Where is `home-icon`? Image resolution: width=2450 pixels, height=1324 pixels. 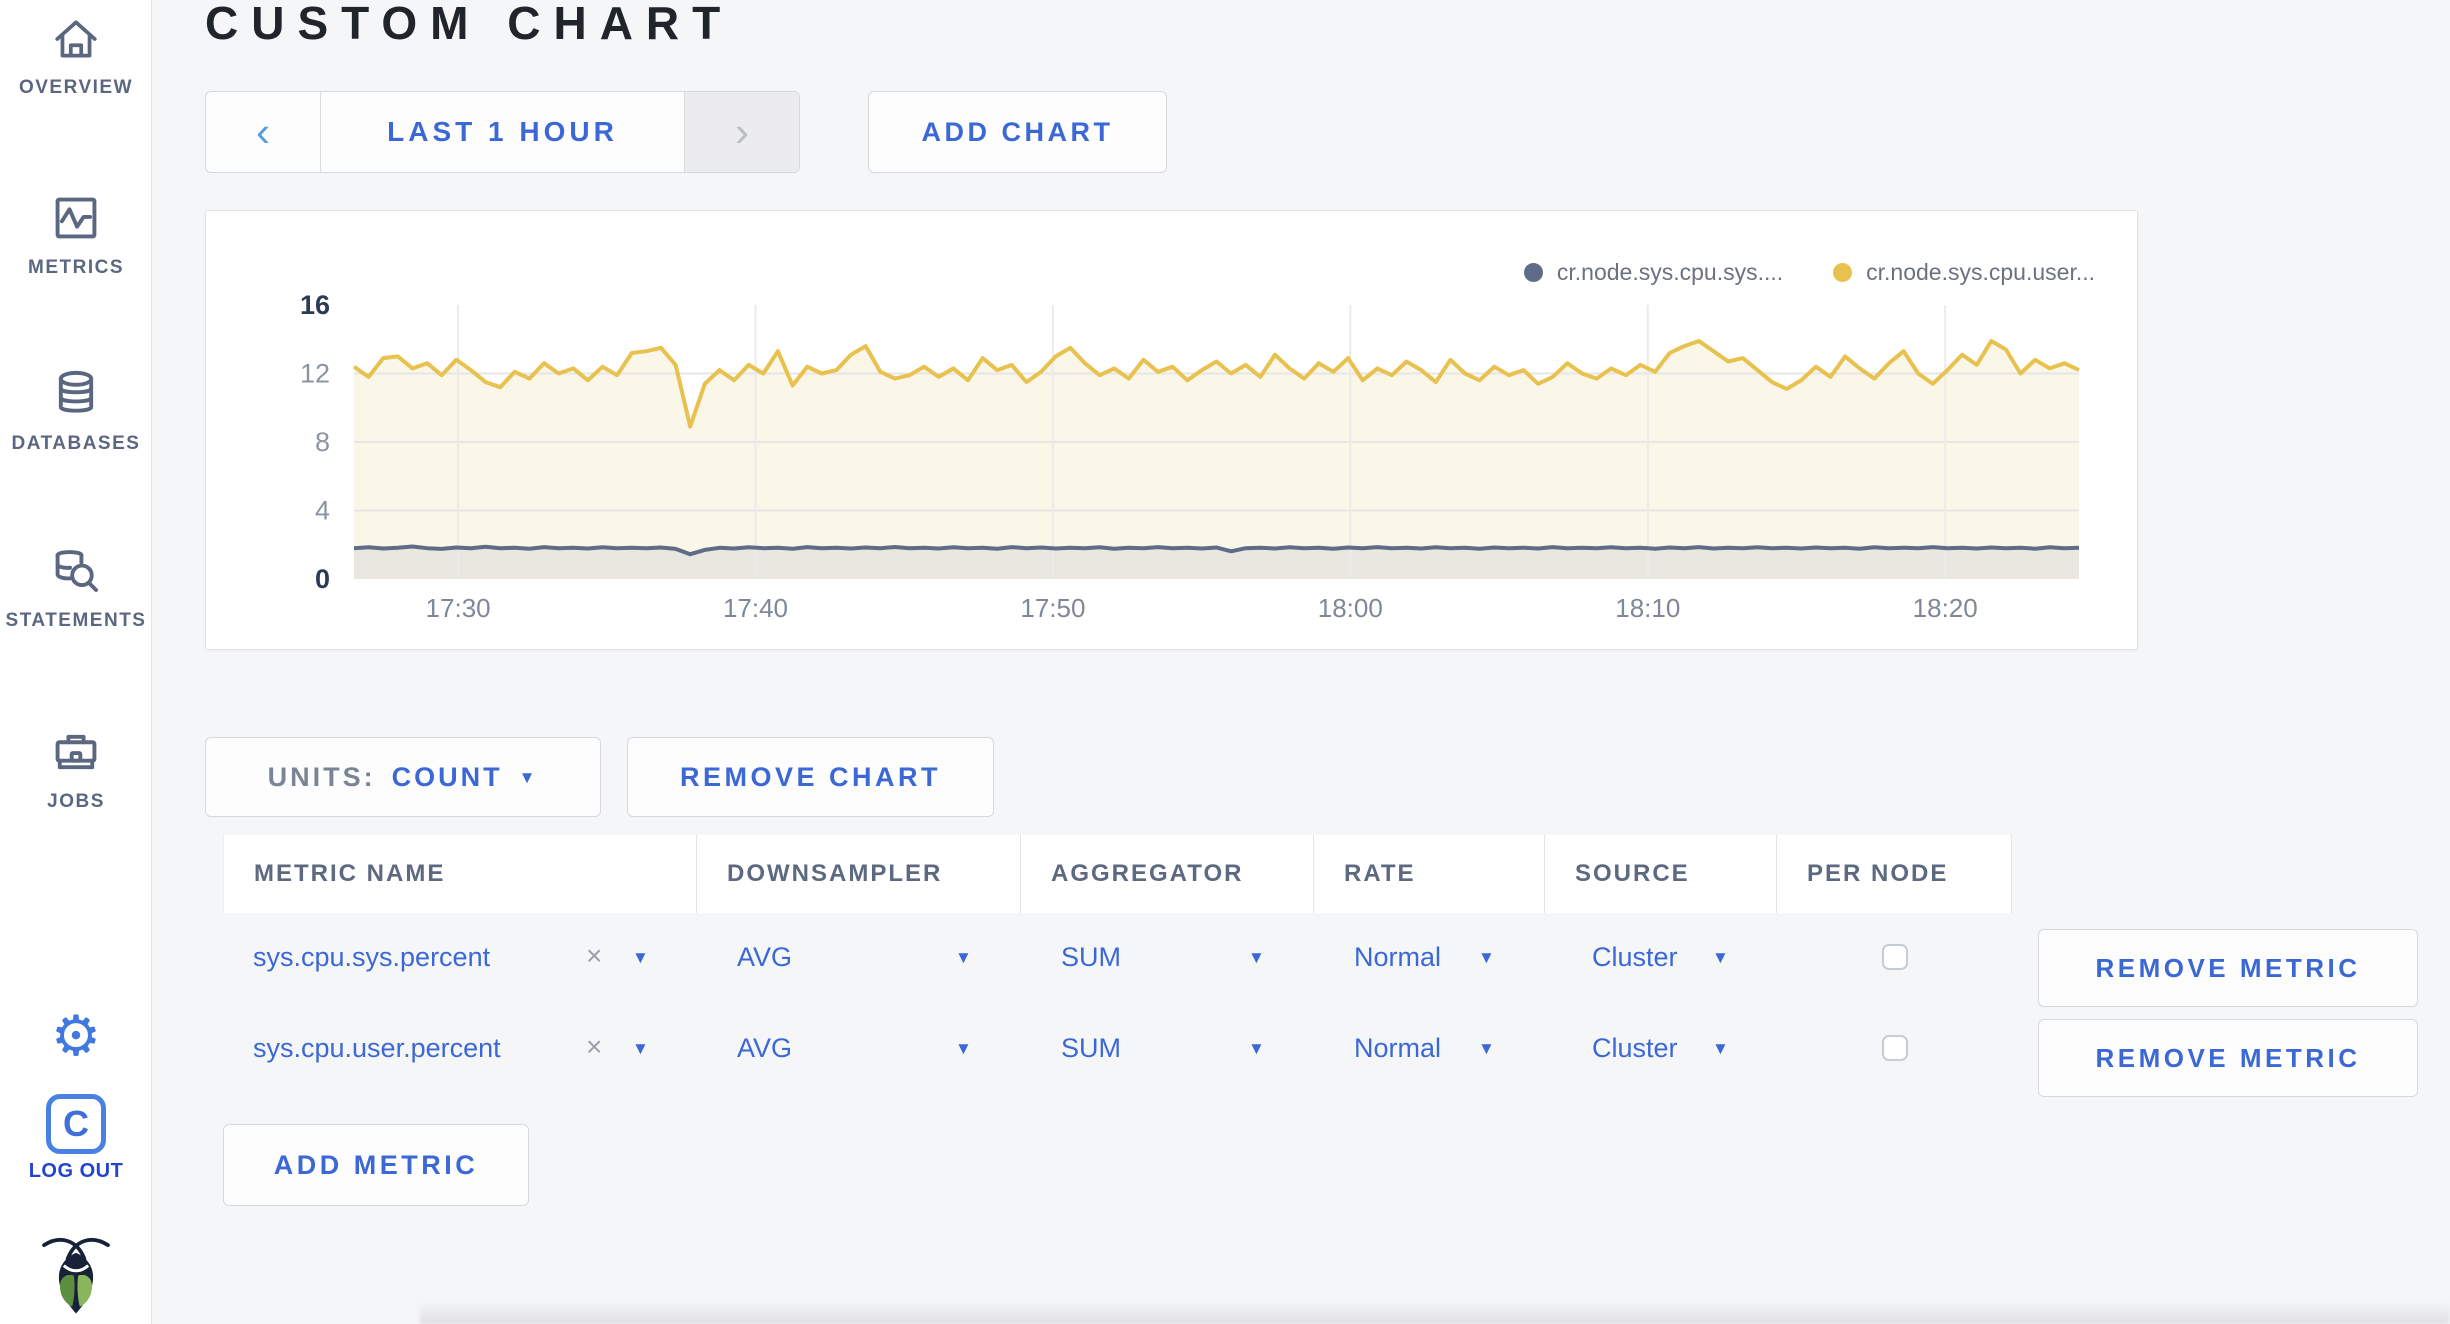 home-icon is located at coordinates (76, 44).